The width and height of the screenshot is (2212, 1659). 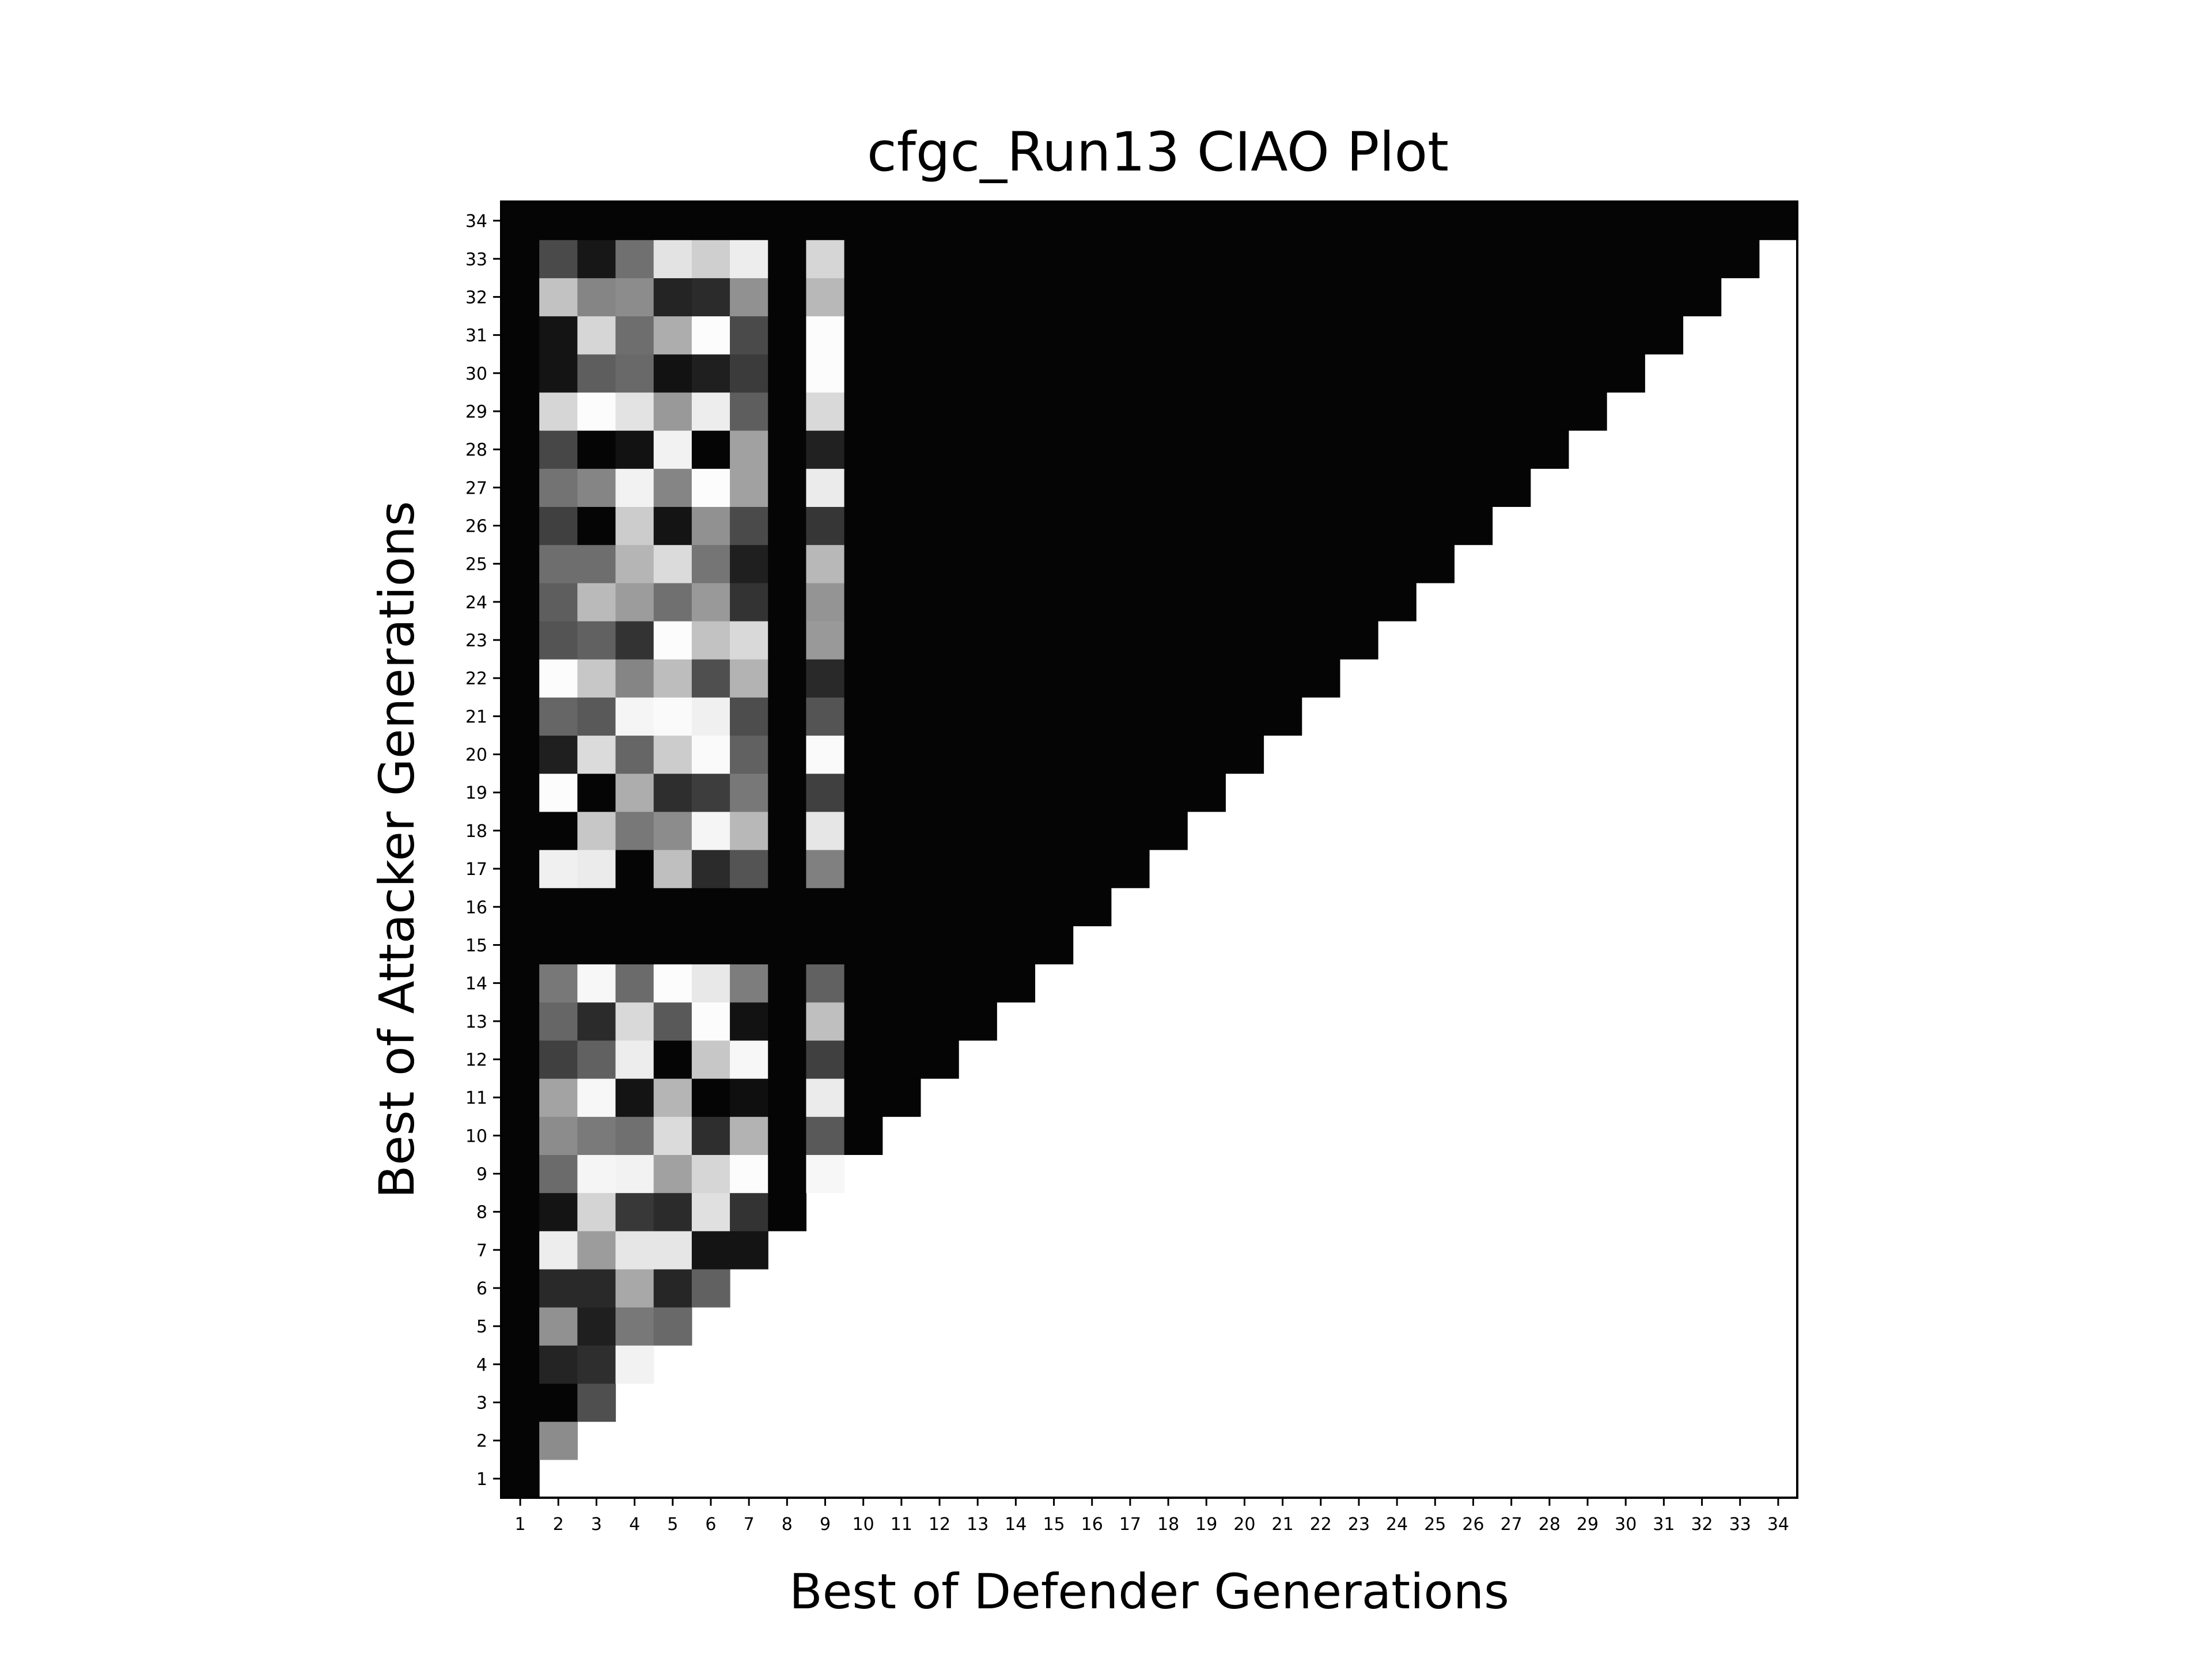 What do you see at coordinates (397, 850) in the screenshot?
I see `y-axis-label: Best of Attacker Generations` at bounding box center [397, 850].